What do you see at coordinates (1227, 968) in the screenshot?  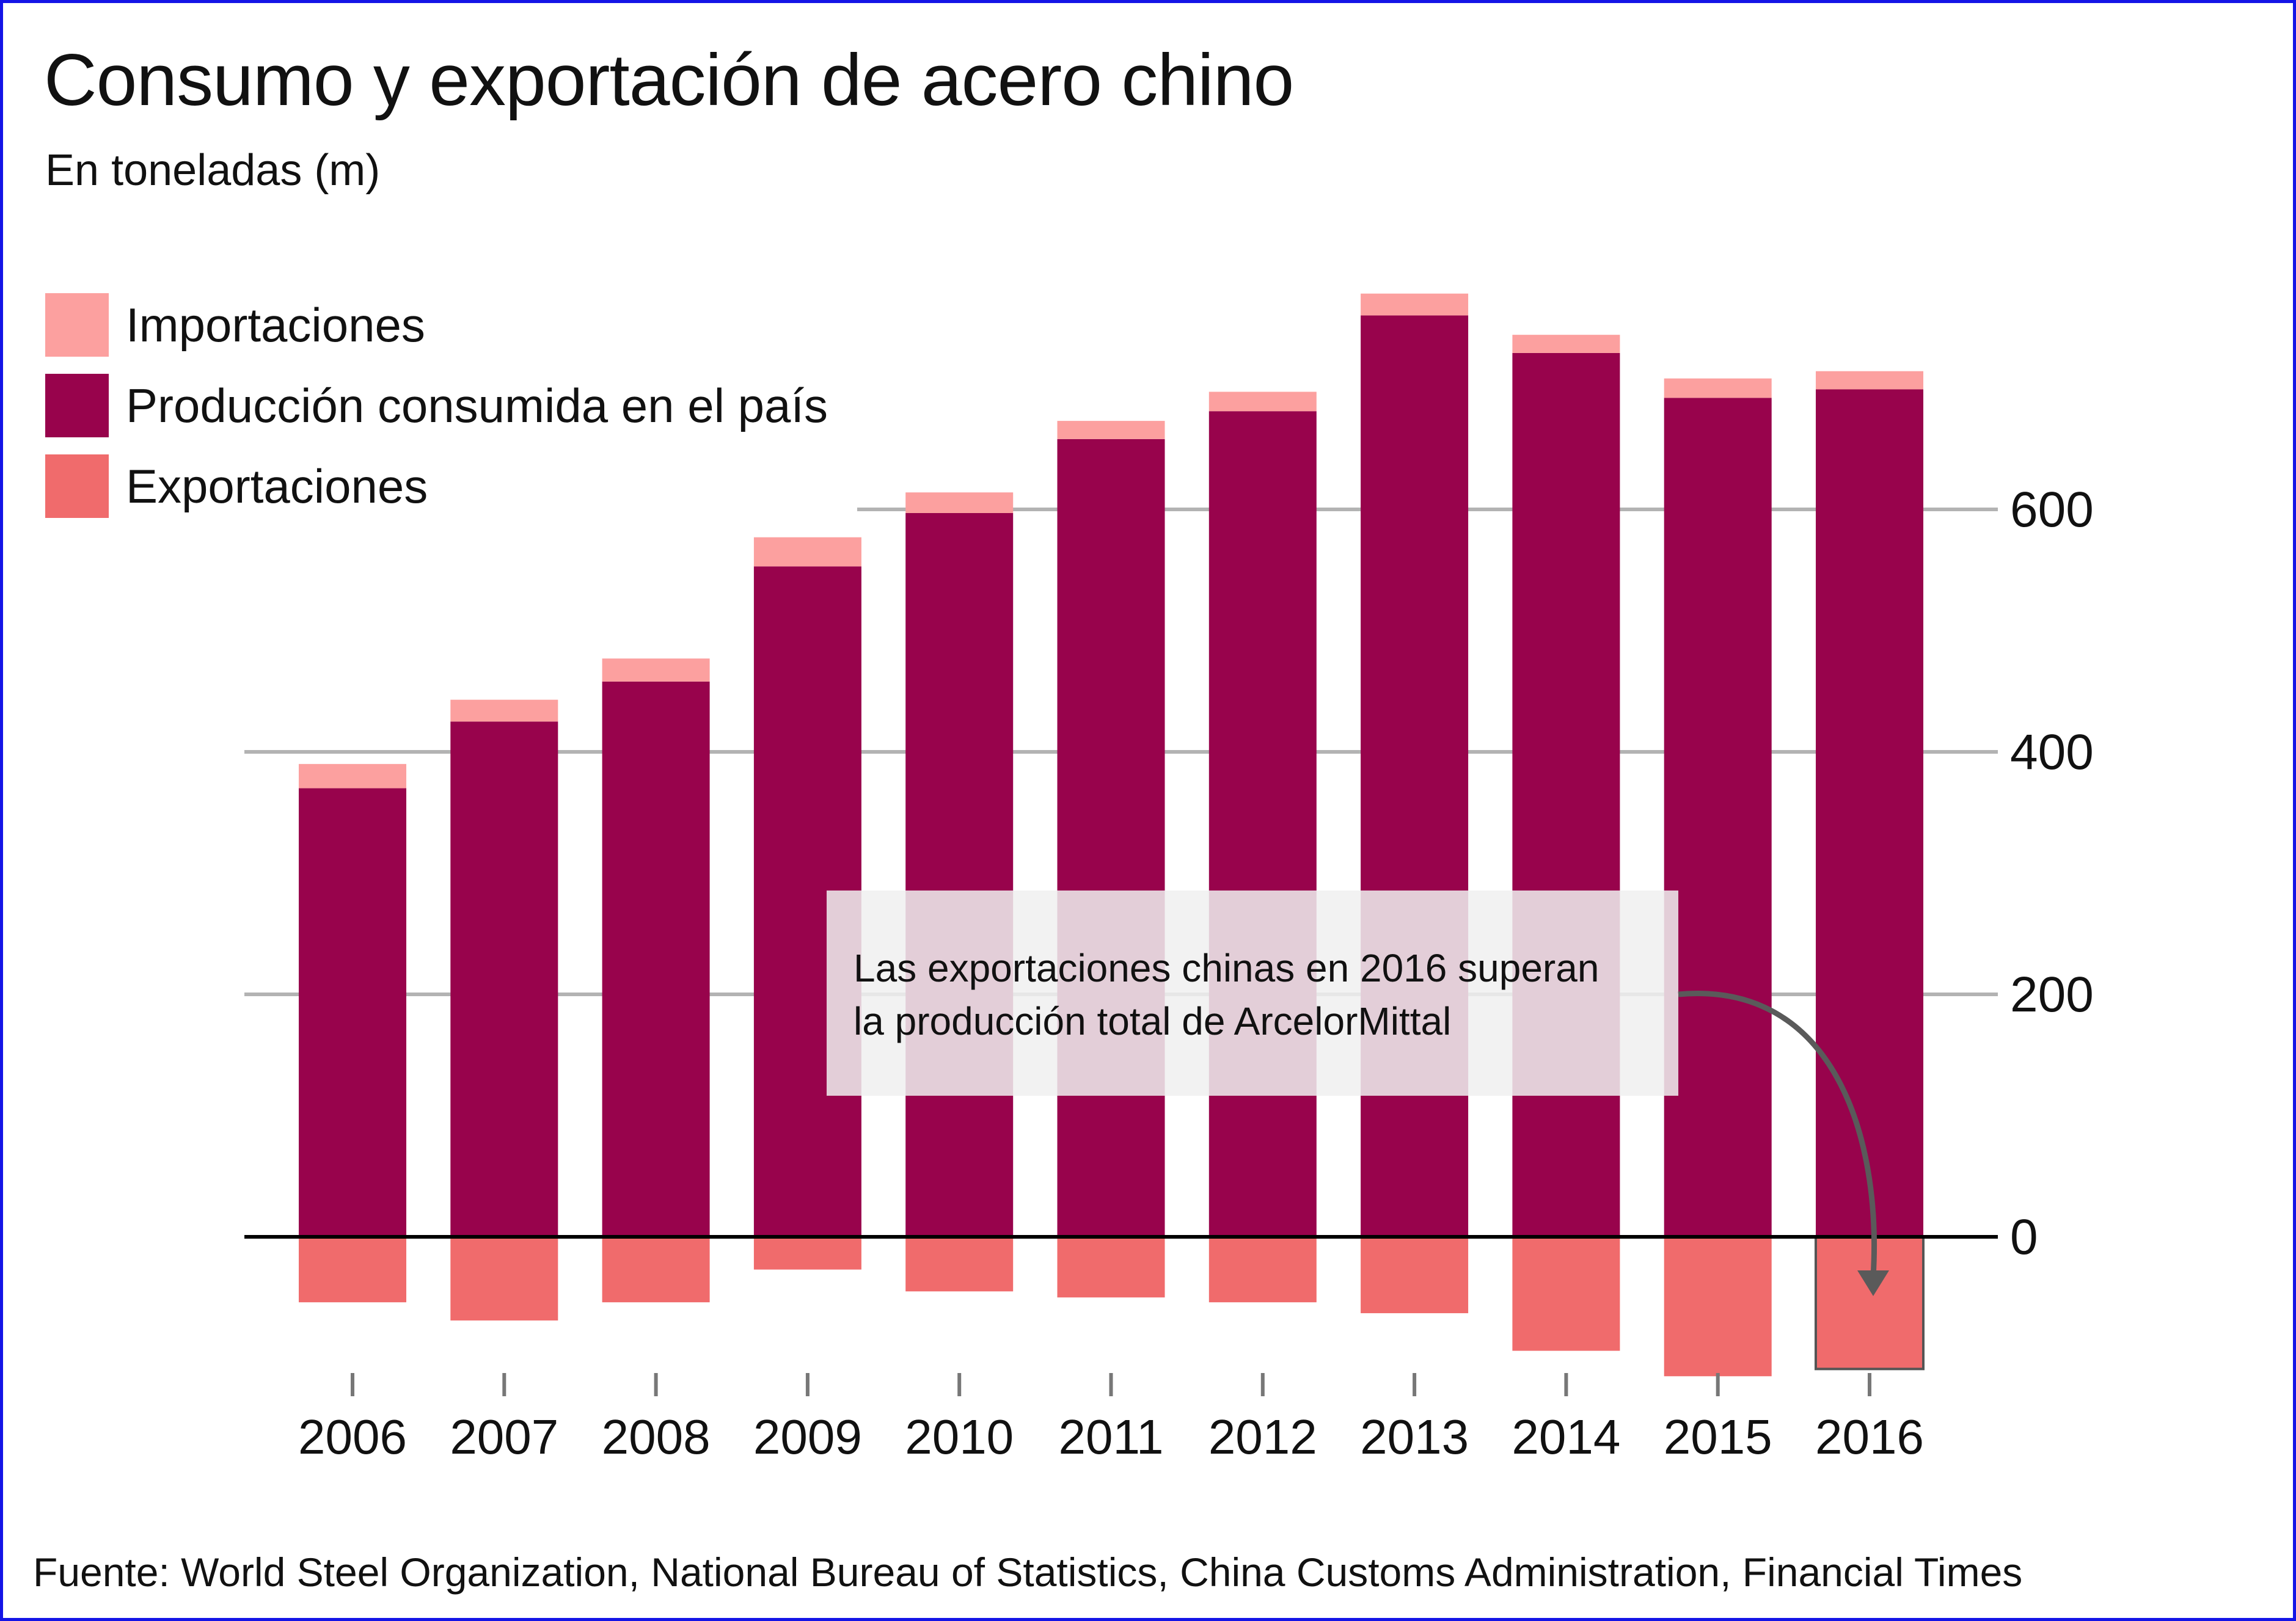 I see `annotation-line-1: Las exportaciones chinas en 2016 superan` at bounding box center [1227, 968].